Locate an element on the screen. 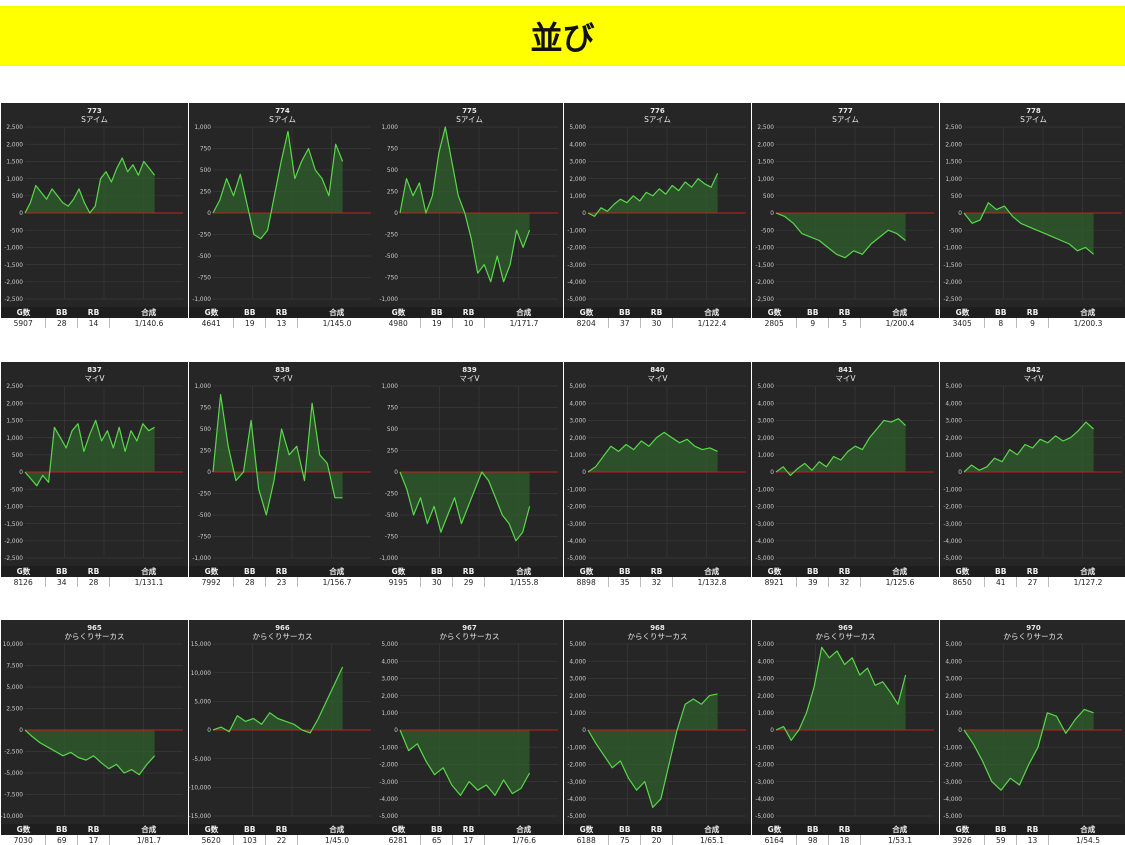 The image size is (1125, 845). y-tick-label: 4,000 is located at coordinates (577, 404).